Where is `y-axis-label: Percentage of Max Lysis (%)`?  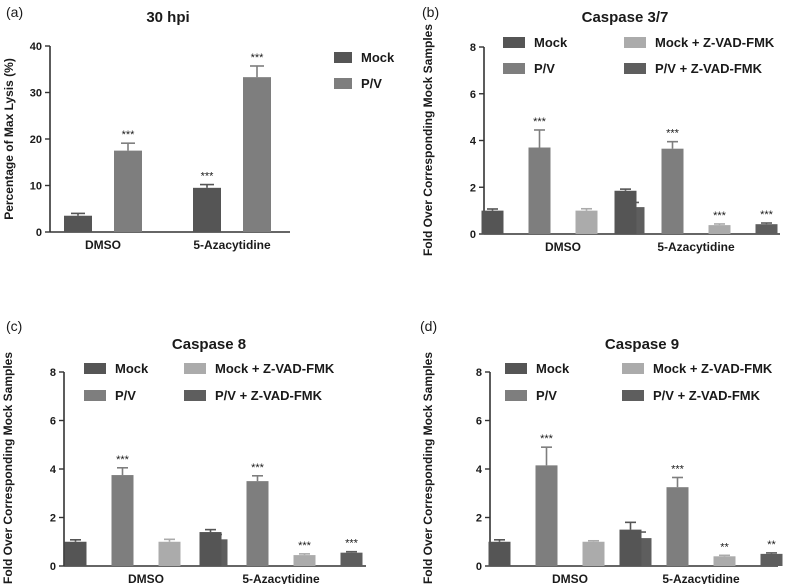 y-axis-label: Percentage of Max Lysis (%) is located at coordinates (9, 139).